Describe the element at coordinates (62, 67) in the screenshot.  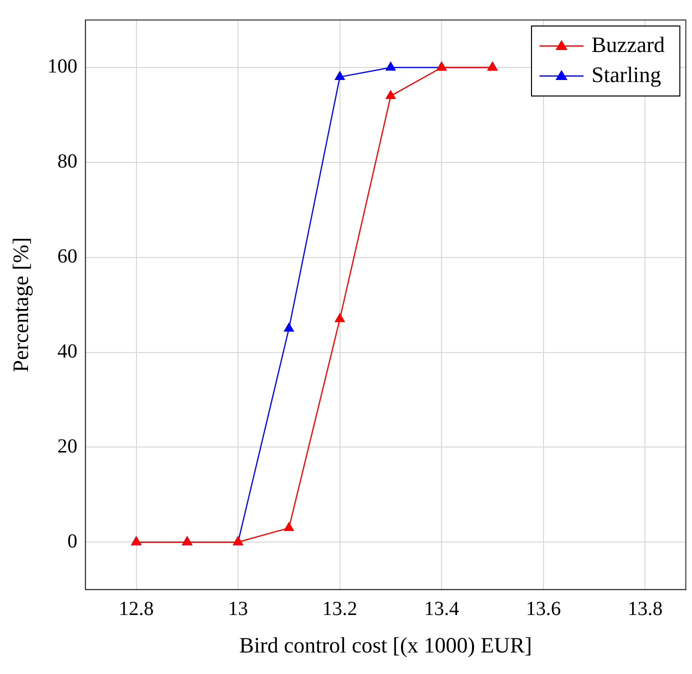
I see `y-tick-label: 100` at that location.